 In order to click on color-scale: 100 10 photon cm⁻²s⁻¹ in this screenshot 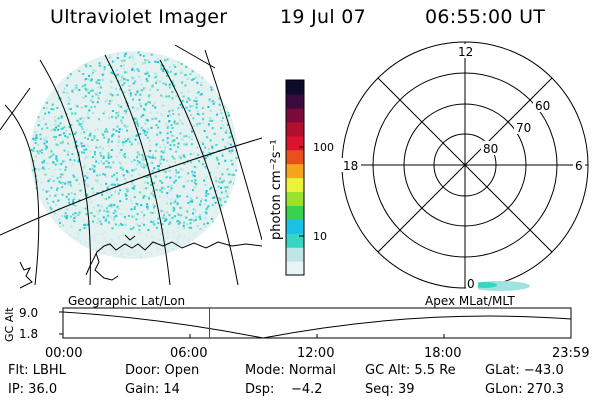, I will do `click(301, 177)`.